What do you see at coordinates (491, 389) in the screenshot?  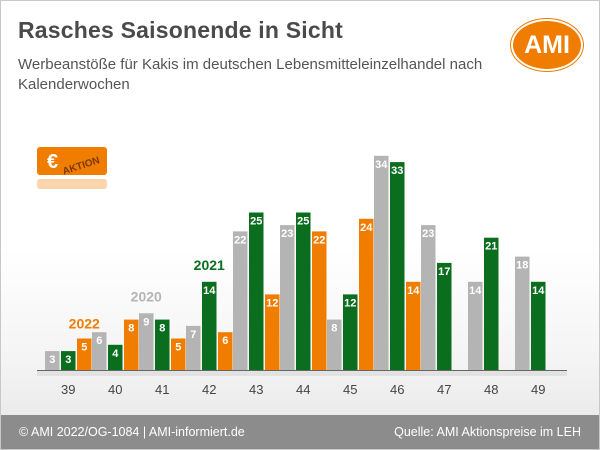 I see `x-tick-label-48: 48` at bounding box center [491, 389].